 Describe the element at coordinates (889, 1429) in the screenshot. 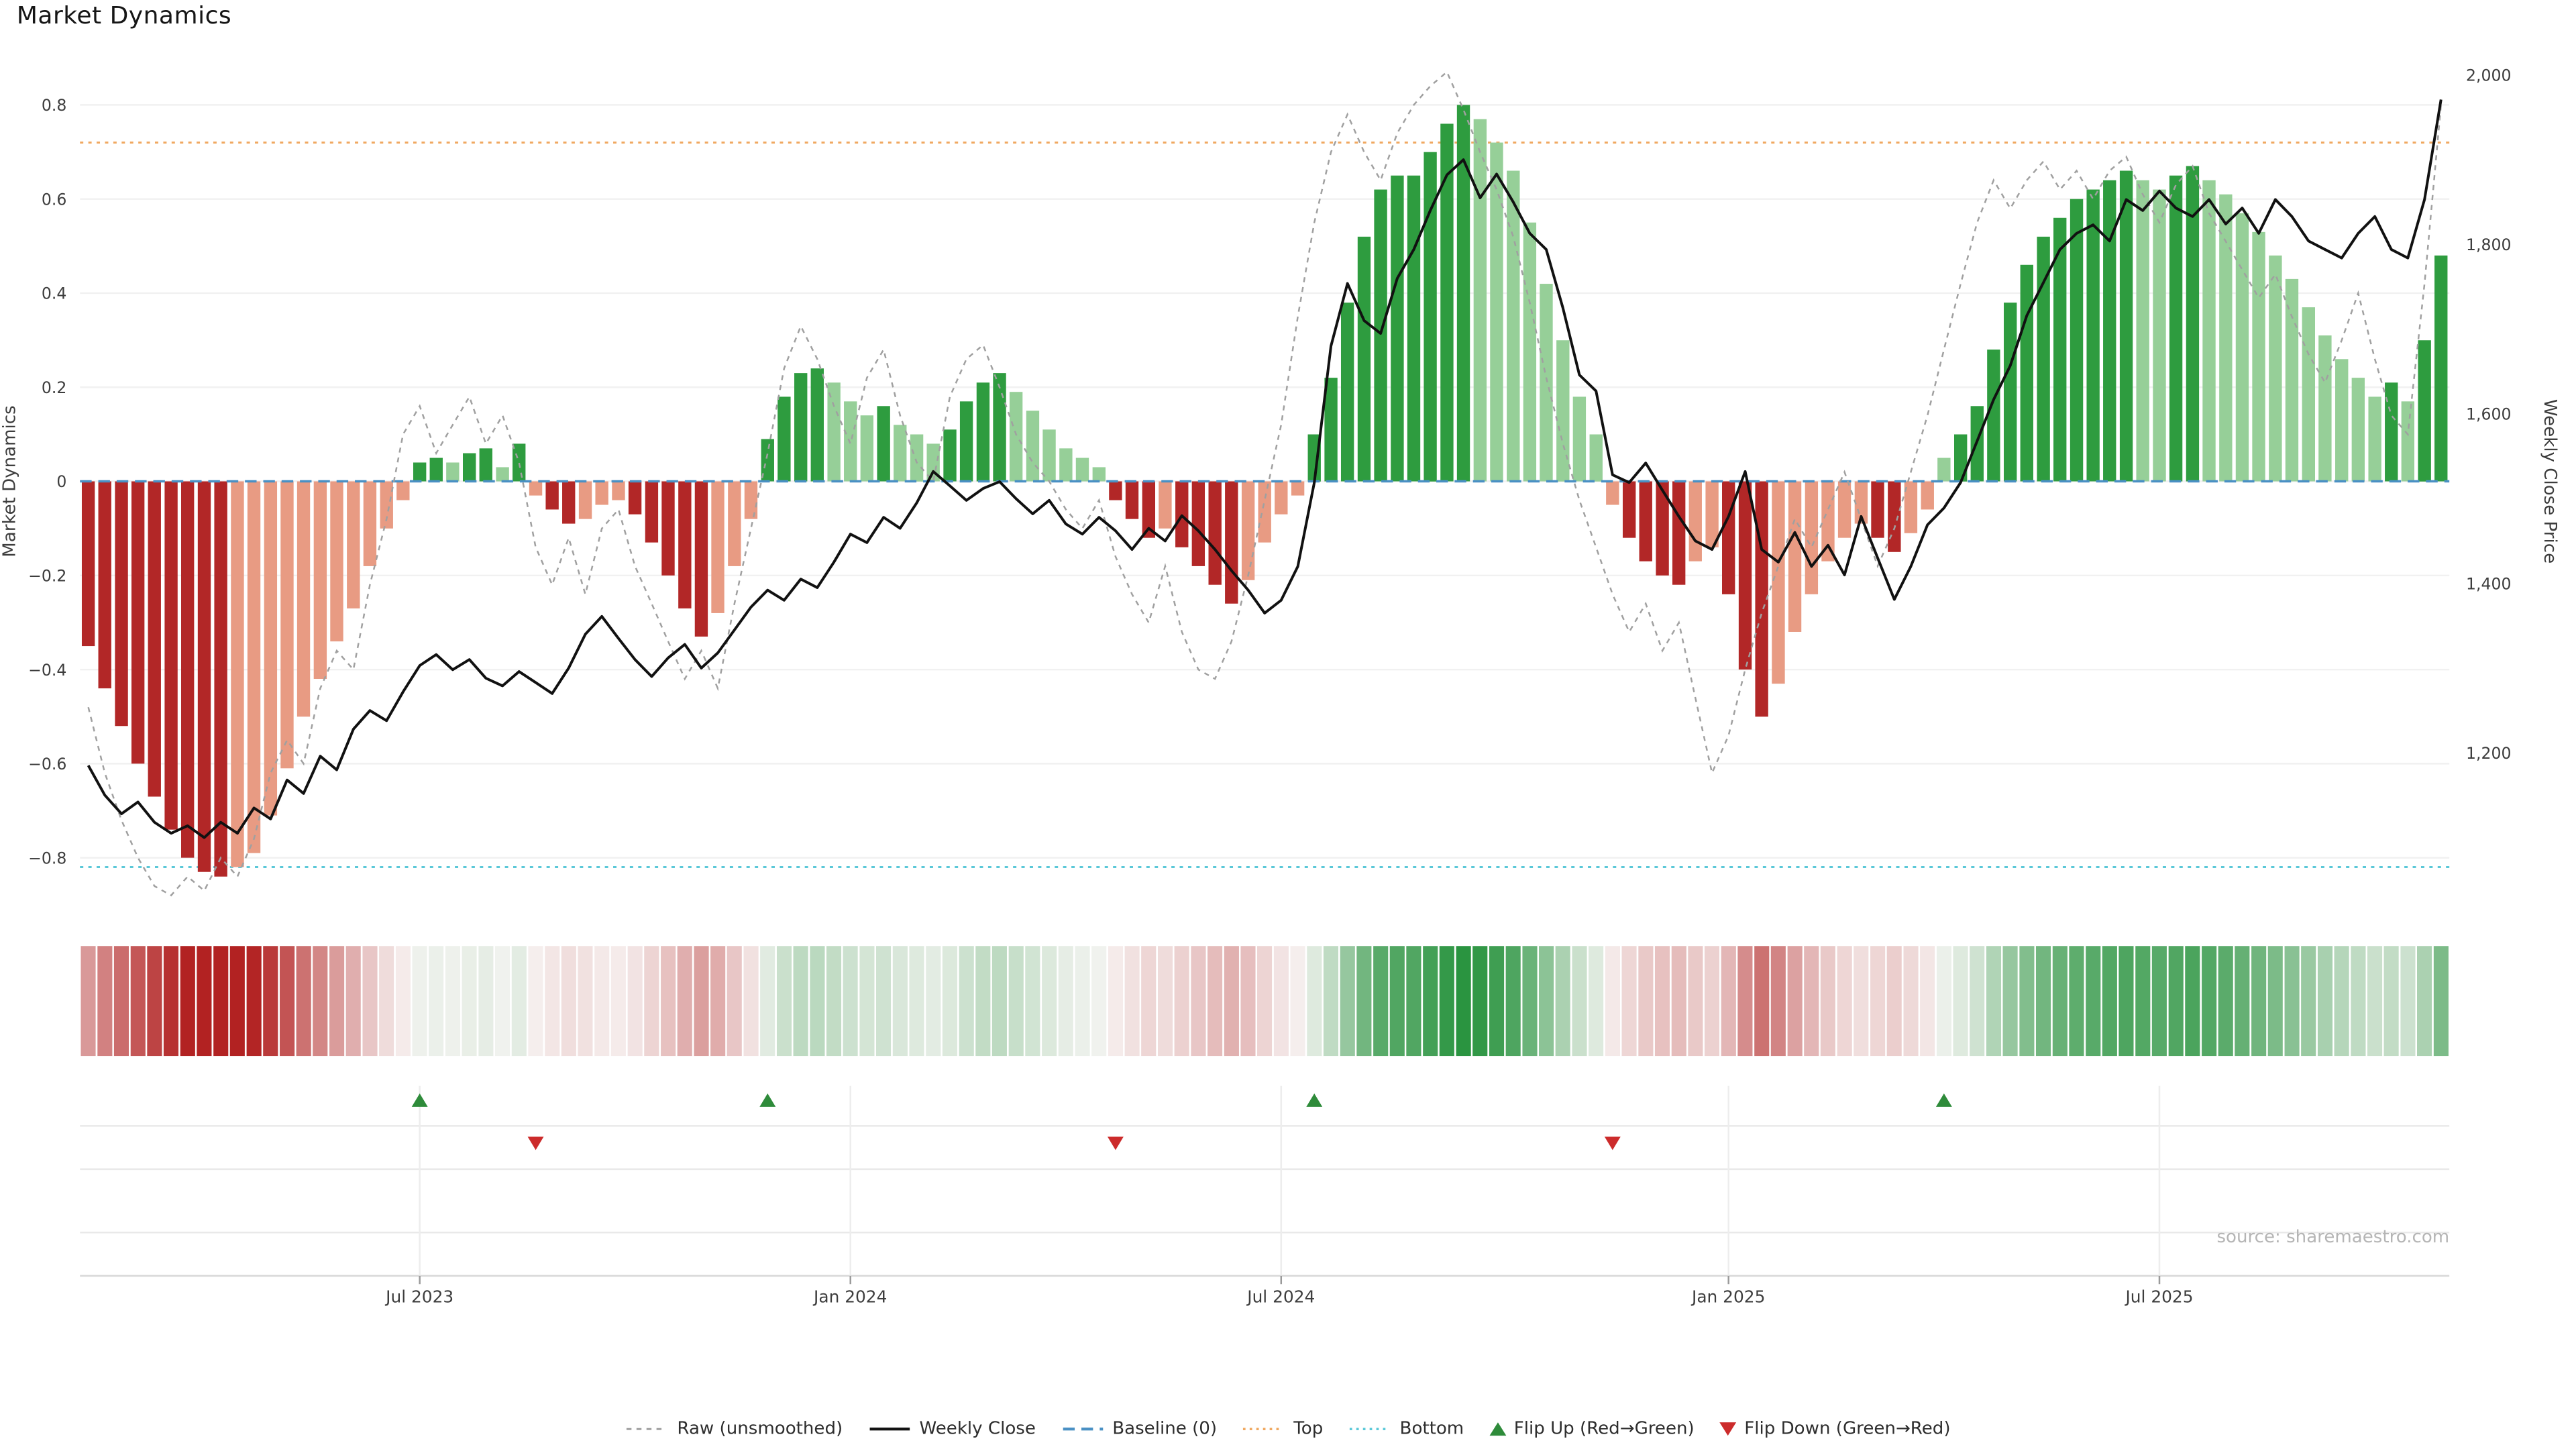

I see `solid-line-icon` at that location.